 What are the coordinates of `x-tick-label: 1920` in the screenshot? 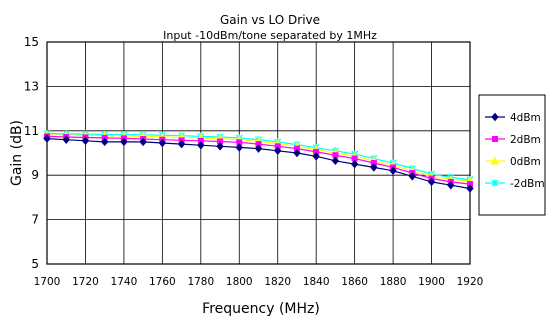 It's located at (470, 282).